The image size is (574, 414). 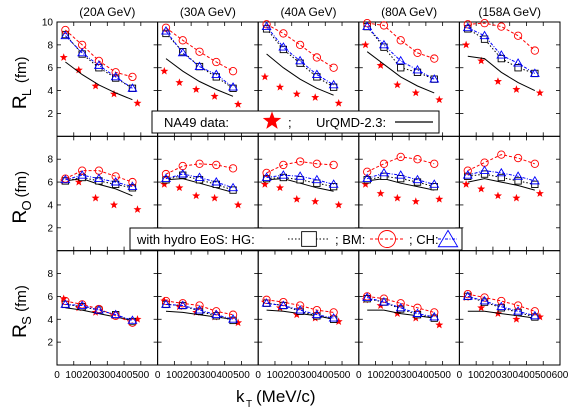 What do you see at coordinates (26, 205) in the screenshot?
I see `y-label-sub: O` at bounding box center [26, 205].